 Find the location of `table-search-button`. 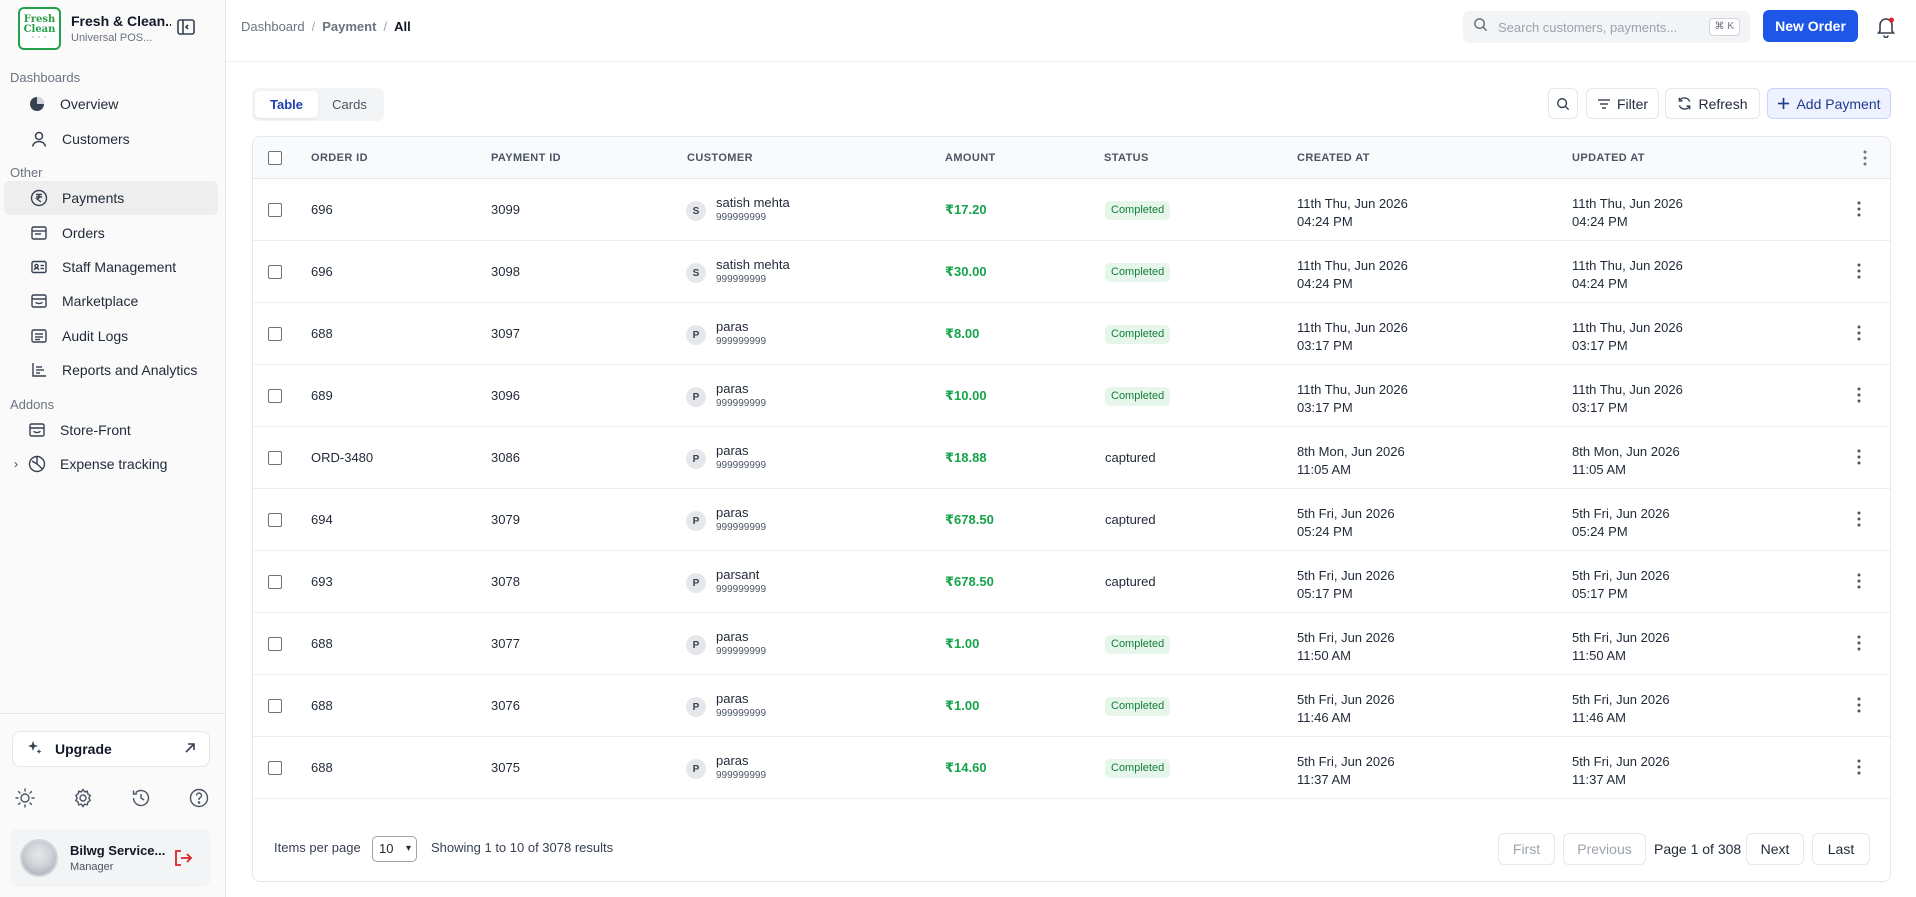

table-search-button is located at coordinates (1563, 103).